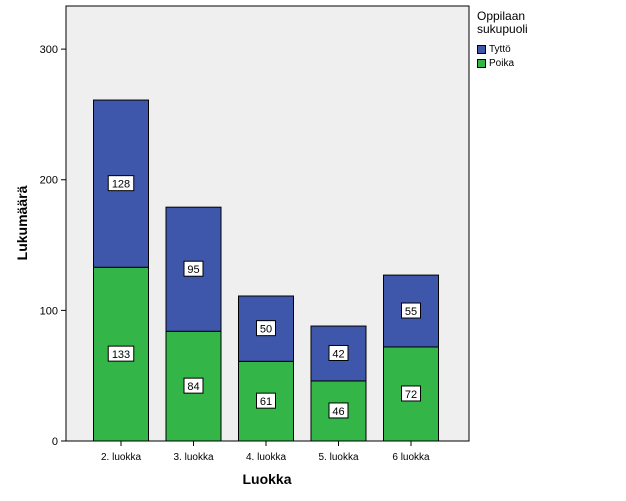 The height and width of the screenshot is (501, 626). Describe the element at coordinates (49, 311) in the screenshot. I see `y-tick-label-100: 100` at that location.